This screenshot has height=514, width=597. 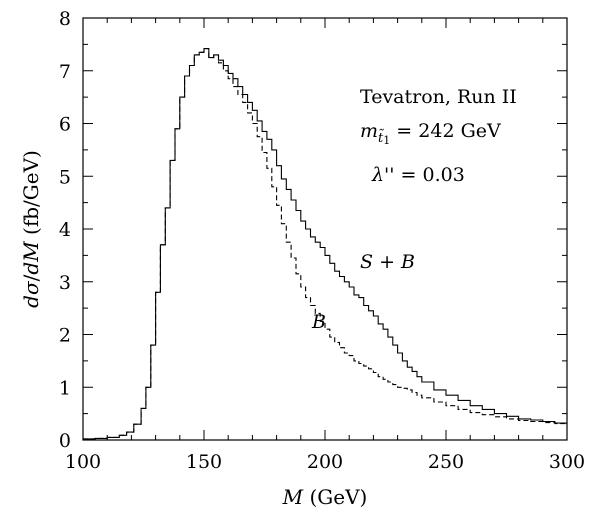 What do you see at coordinates (446, 462) in the screenshot?
I see `x-tick-label: 250` at bounding box center [446, 462].